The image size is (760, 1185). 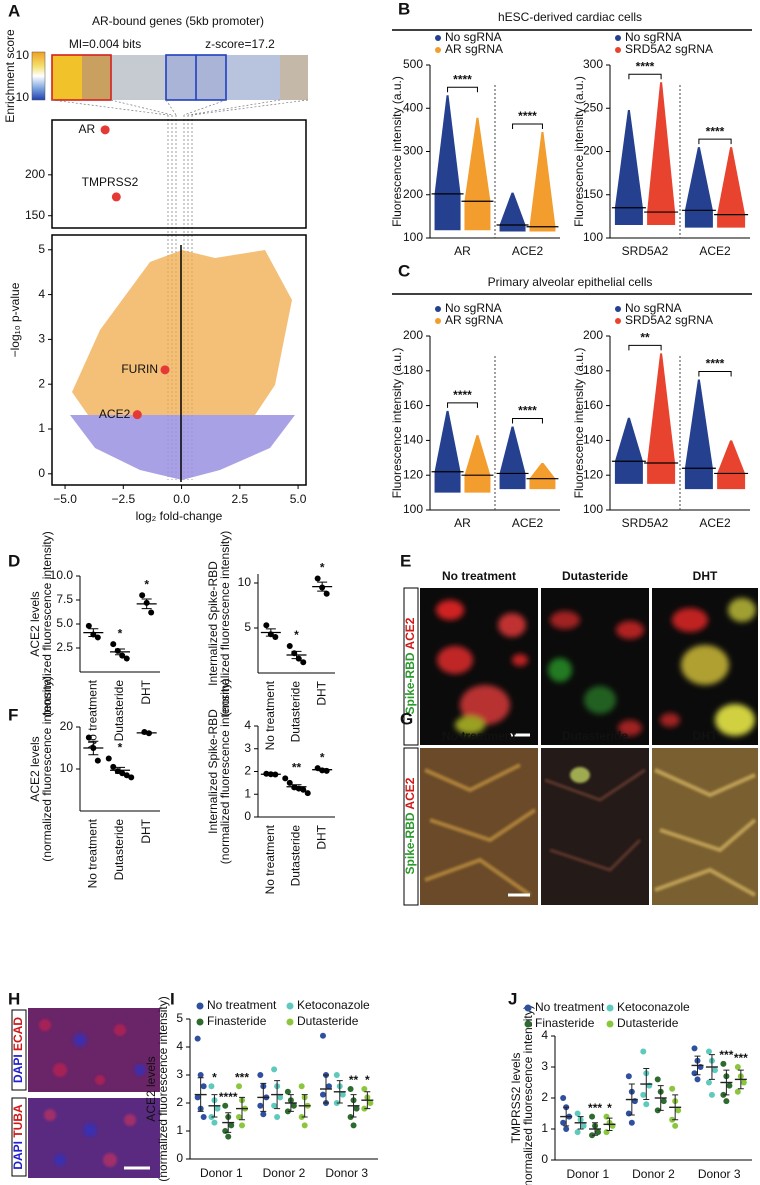 What do you see at coordinates (139, 369) in the screenshot?
I see `gene-label: FURIN` at bounding box center [139, 369].